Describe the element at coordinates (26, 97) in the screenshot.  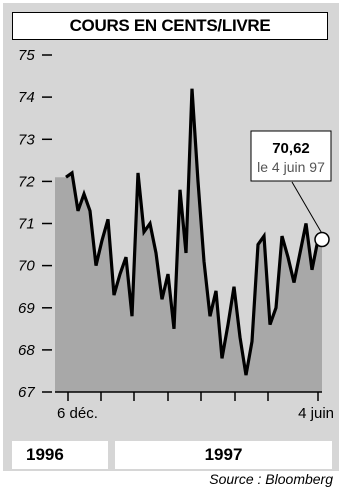
I see `y-tick-label: 74` at that location.